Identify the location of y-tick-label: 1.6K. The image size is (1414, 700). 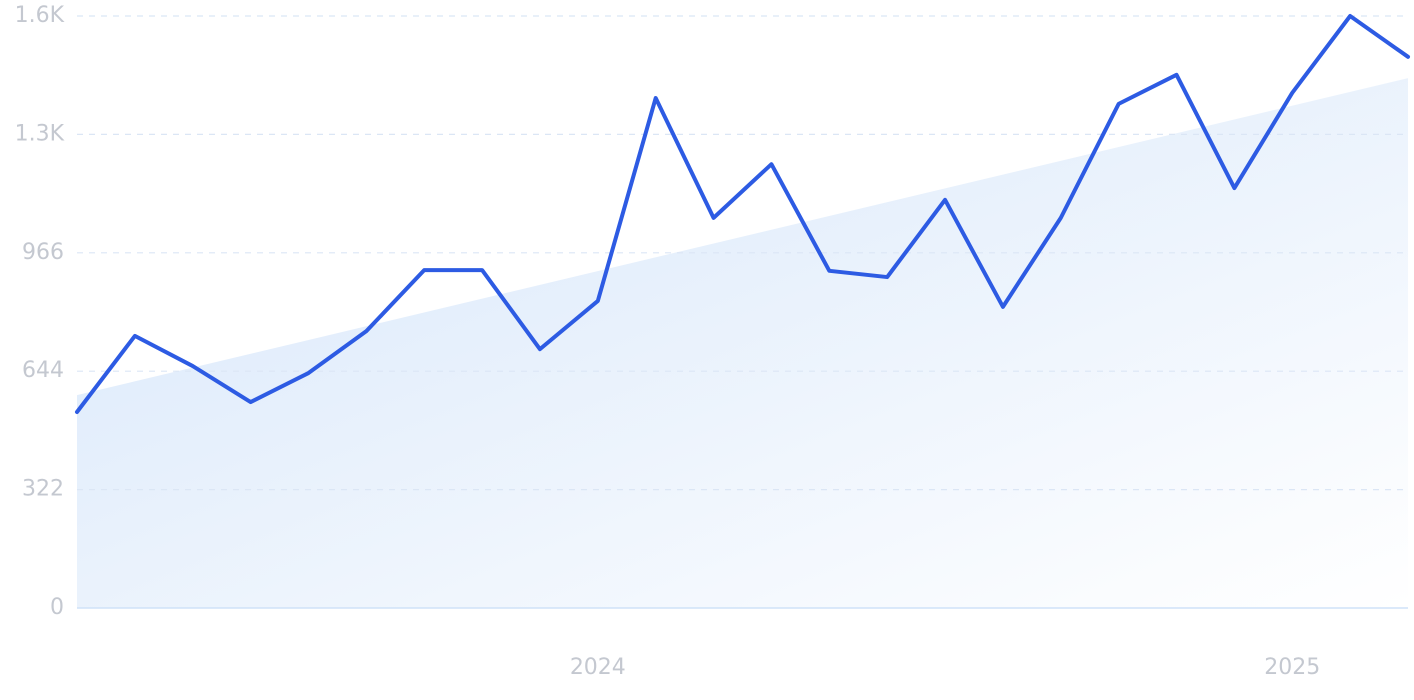
(40, 15).